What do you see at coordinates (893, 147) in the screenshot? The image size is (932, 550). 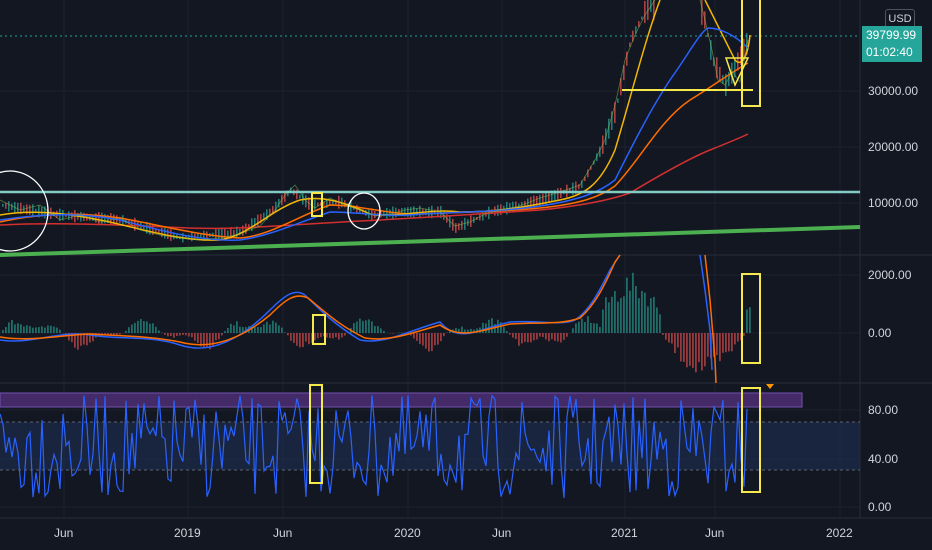 I see `price-axis: 30000.00 20000.00 10000.00` at bounding box center [893, 147].